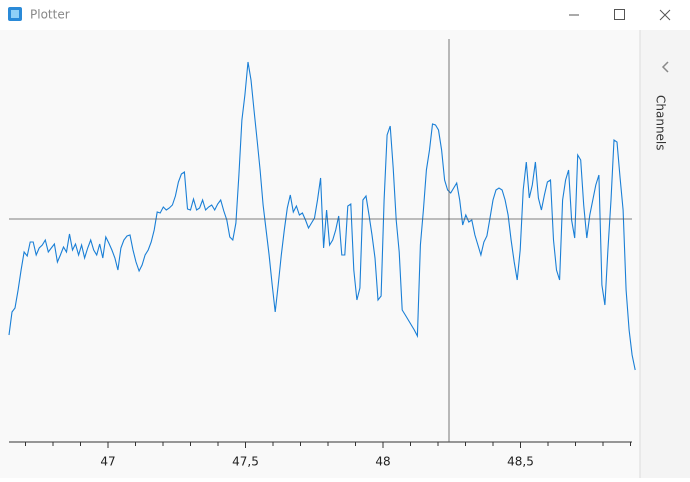  What do you see at coordinates (661, 123) in the screenshot?
I see `panel-label: Channels` at bounding box center [661, 123].